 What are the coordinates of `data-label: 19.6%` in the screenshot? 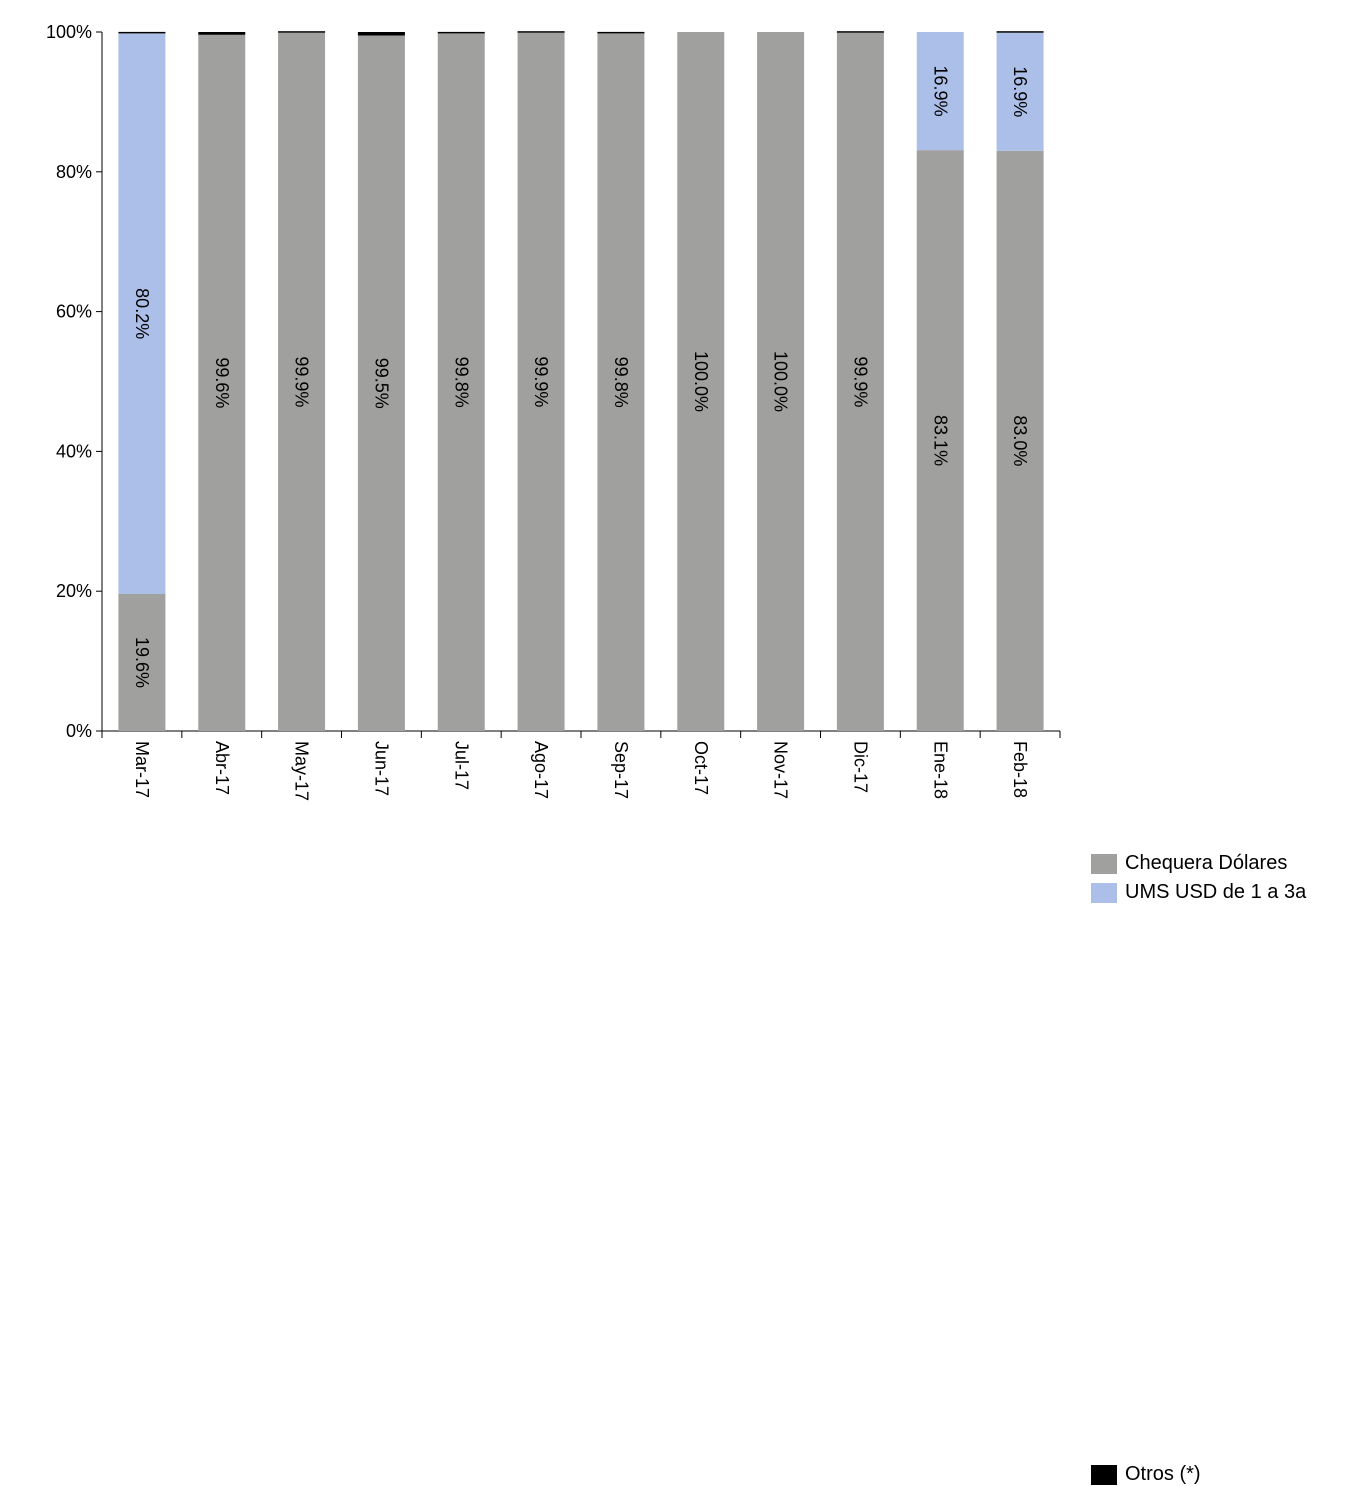 It's located at (142, 662).